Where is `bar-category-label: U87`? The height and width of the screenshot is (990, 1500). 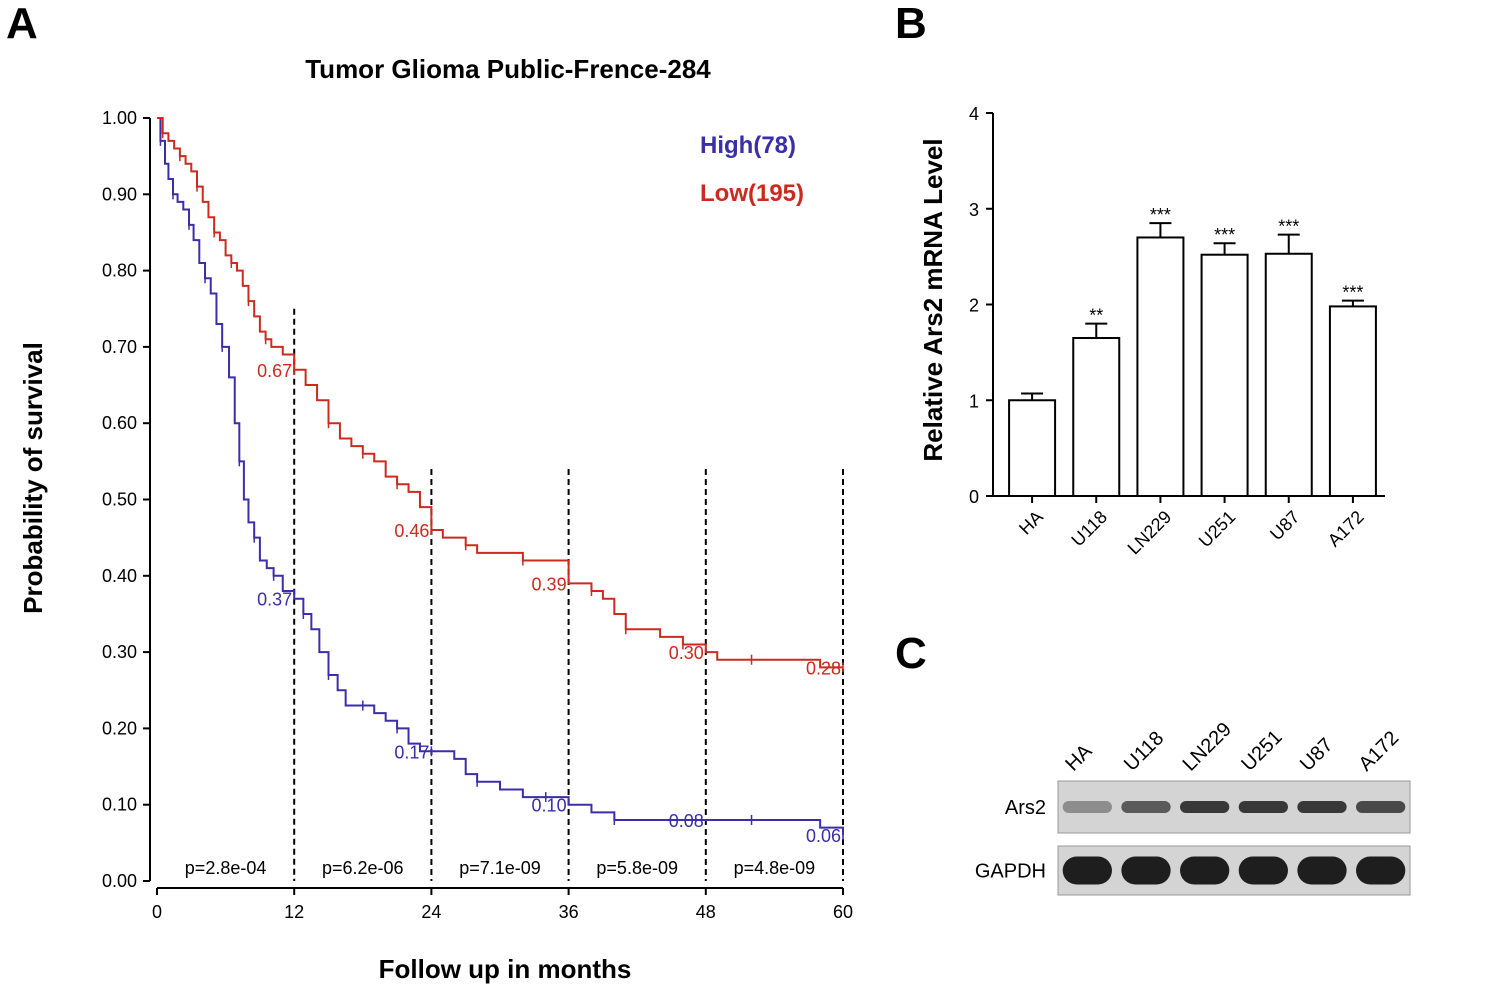 bar-category-label: U87 is located at coordinates (1284, 525).